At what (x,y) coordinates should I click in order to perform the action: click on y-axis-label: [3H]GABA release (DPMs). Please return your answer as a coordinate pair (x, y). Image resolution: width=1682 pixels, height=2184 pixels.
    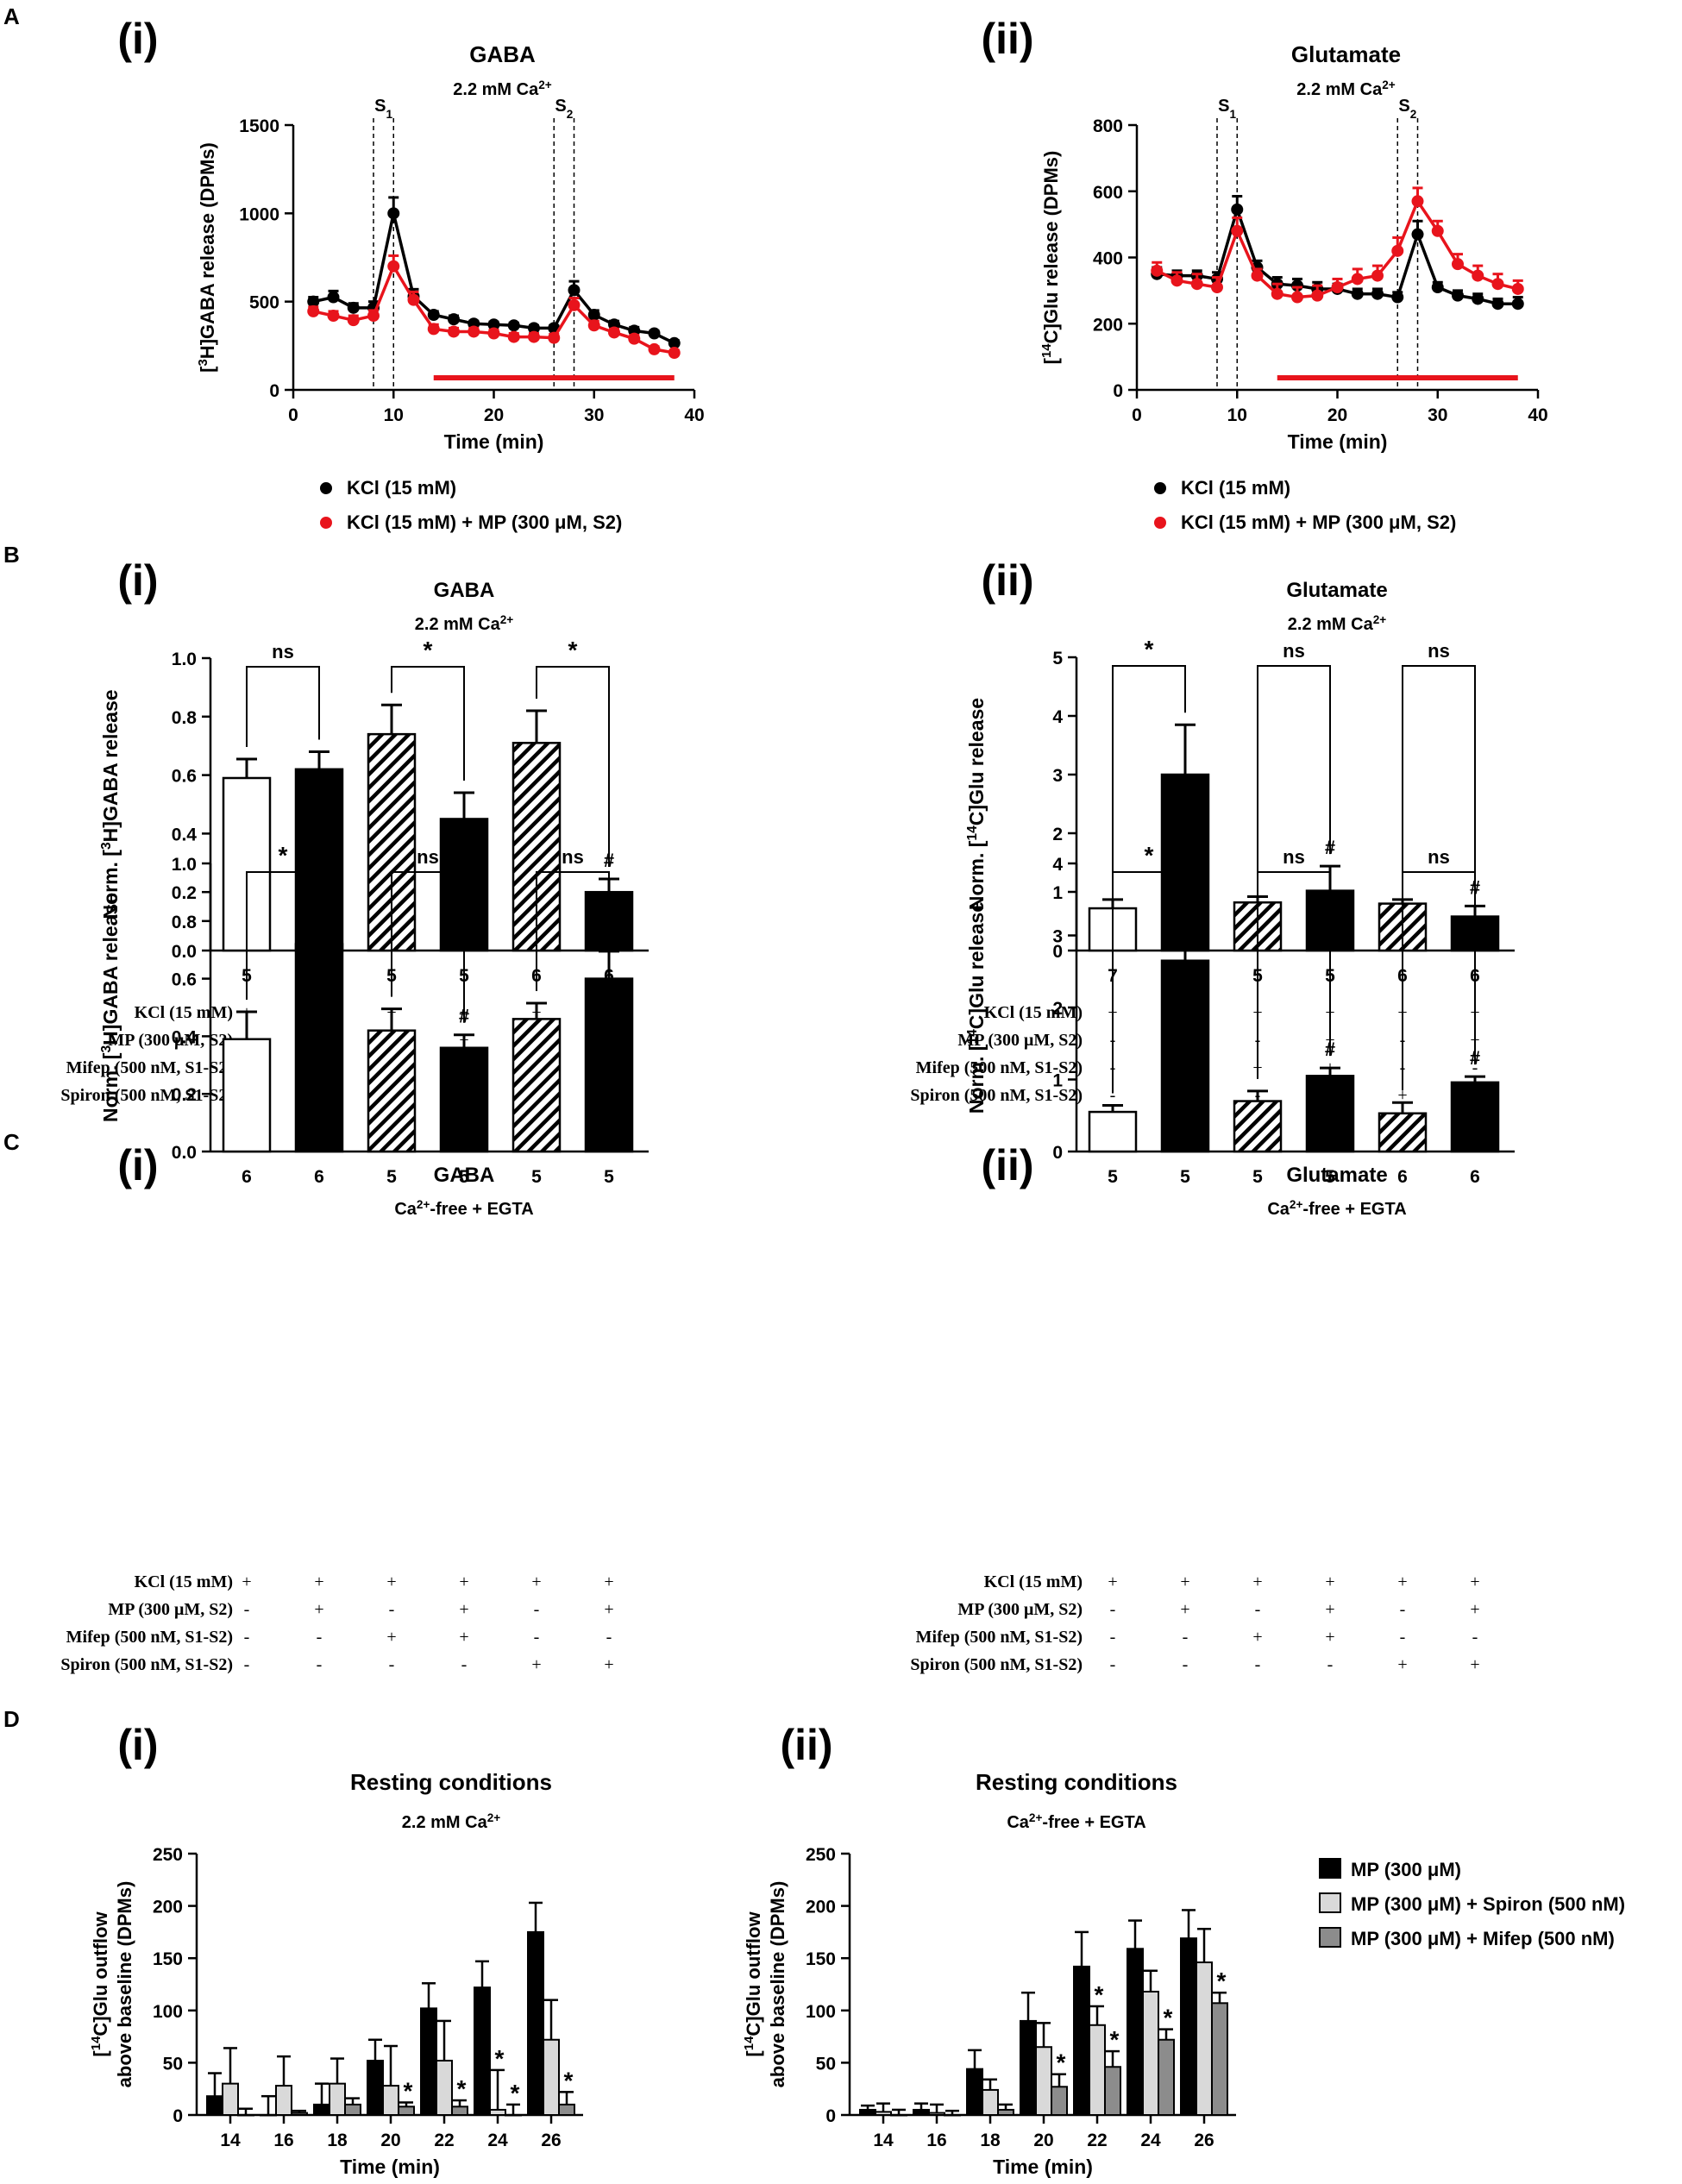
    Looking at the image, I should click on (207, 257).